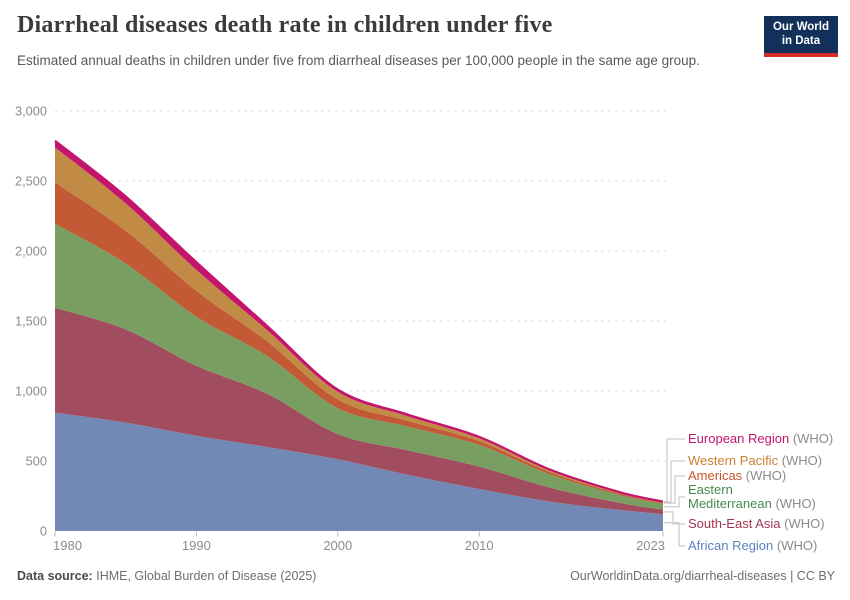 The height and width of the screenshot is (600, 850). What do you see at coordinates (674, 489) in the screenshot?
I see `legend-connector-americas-who` at bounding box center [674, 489].